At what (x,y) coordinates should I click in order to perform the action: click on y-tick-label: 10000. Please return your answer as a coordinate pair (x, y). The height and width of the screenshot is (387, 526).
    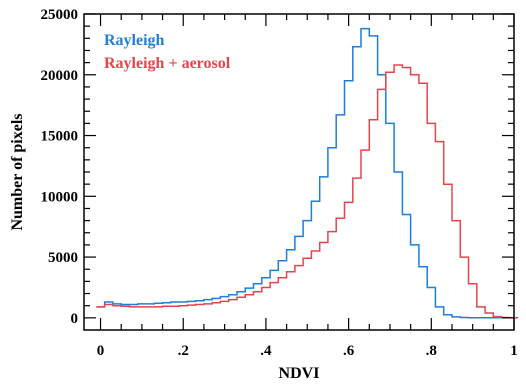
    Looking at the image, I should click on (60, 197).